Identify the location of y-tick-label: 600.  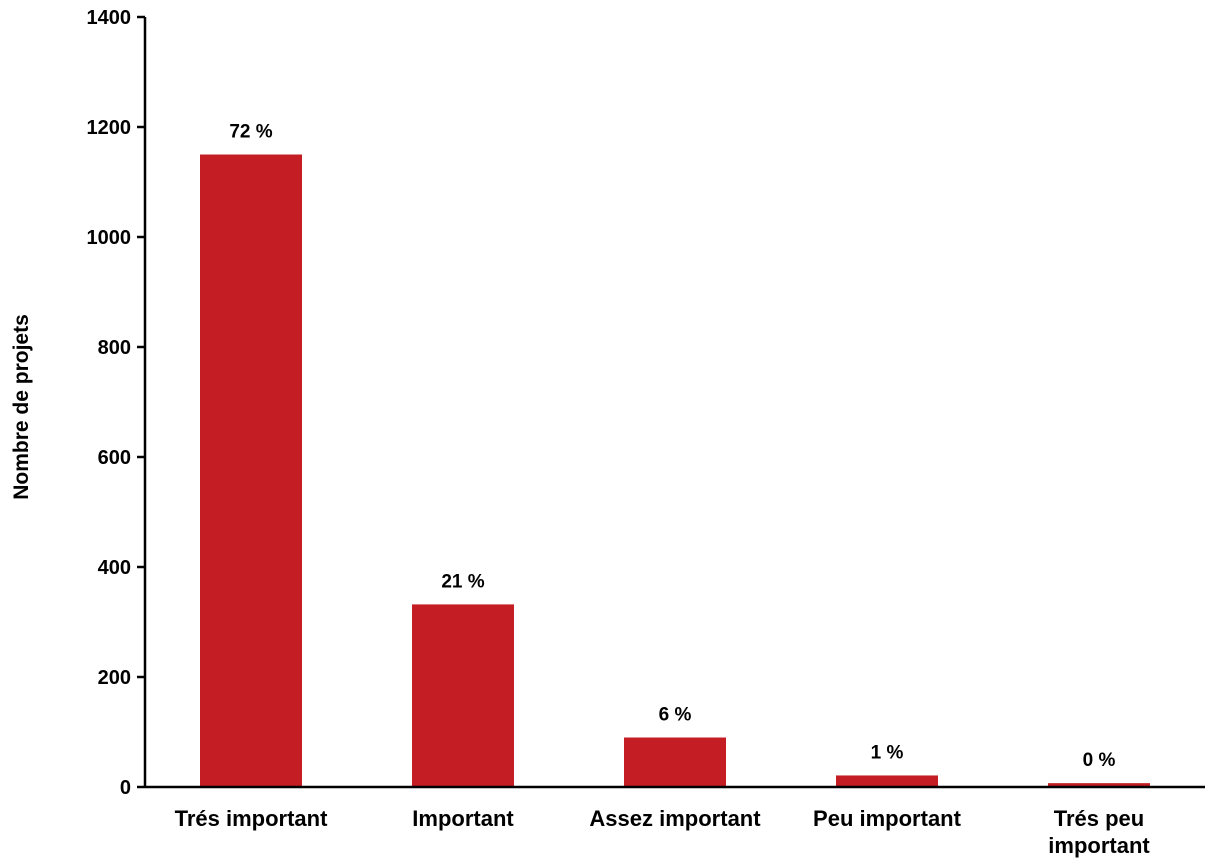
(114, 458).